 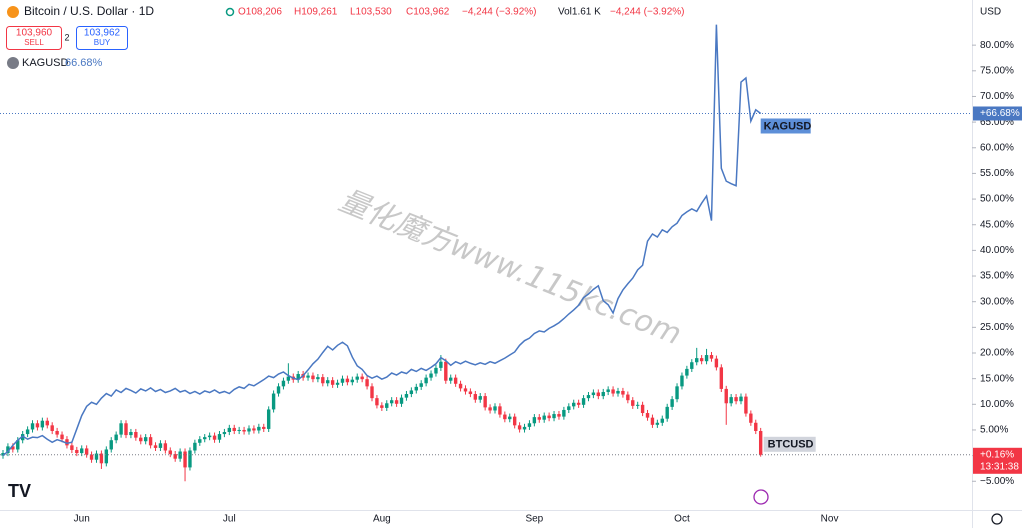 What do you see at coordinates (997, 45) in the screenshot?
I see `y-tick-label: 80.00%` at bounding box center [997, 45].